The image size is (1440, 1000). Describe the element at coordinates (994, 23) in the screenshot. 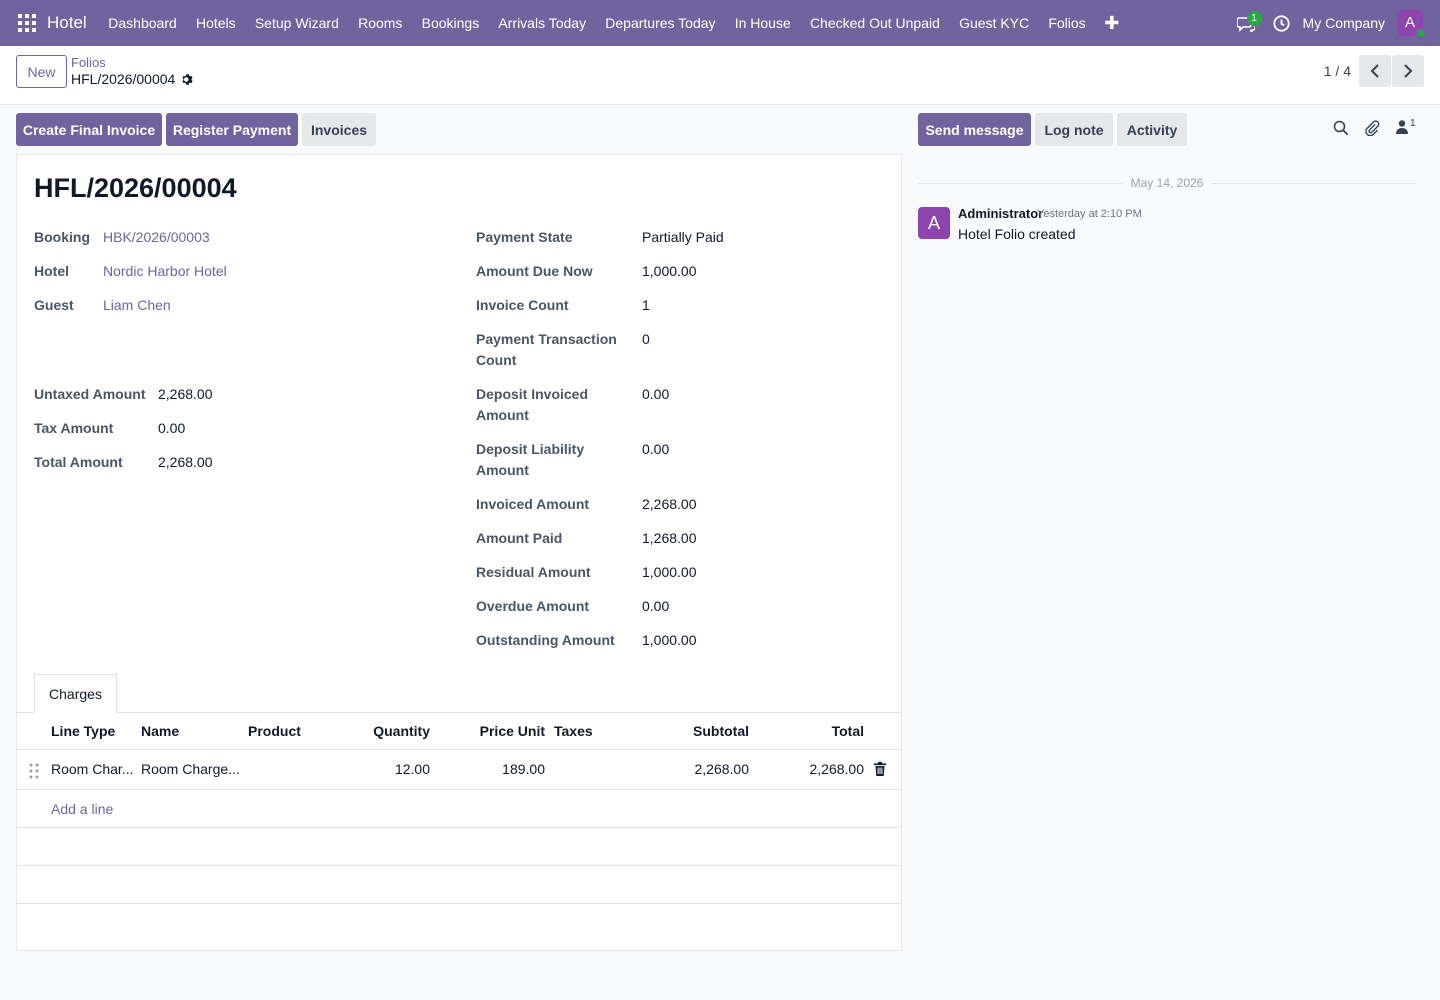

I see `menu-item-guest-kyc: Guest KYC` at that location.